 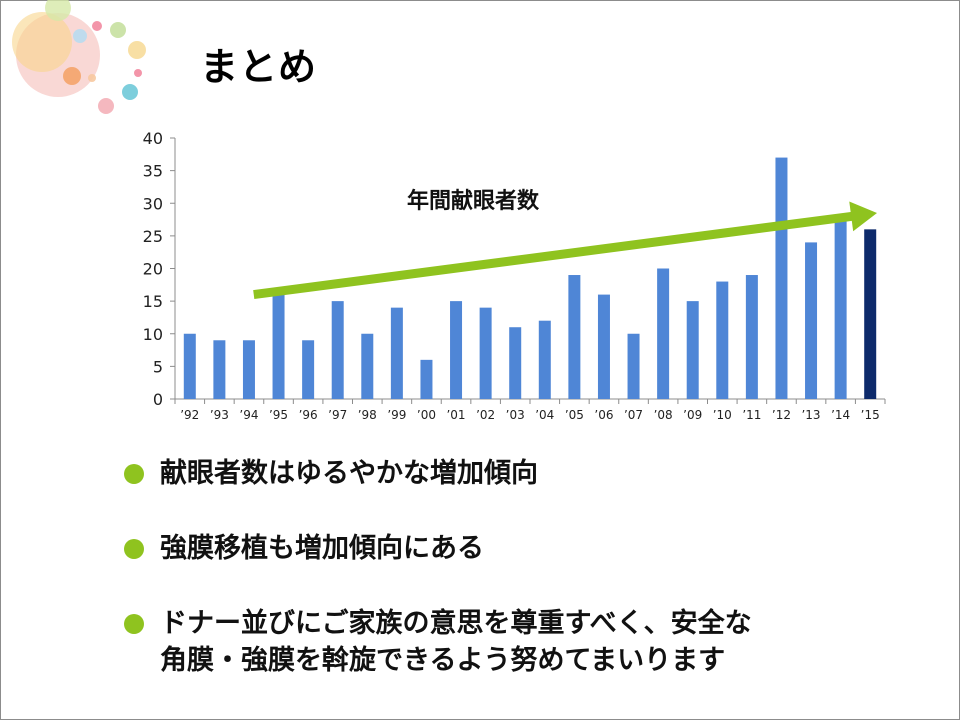 What do you see at coordinates (722, 415) in the screenshot?
I see `x-tick-label: ’10` at bounding box center [722, 415].